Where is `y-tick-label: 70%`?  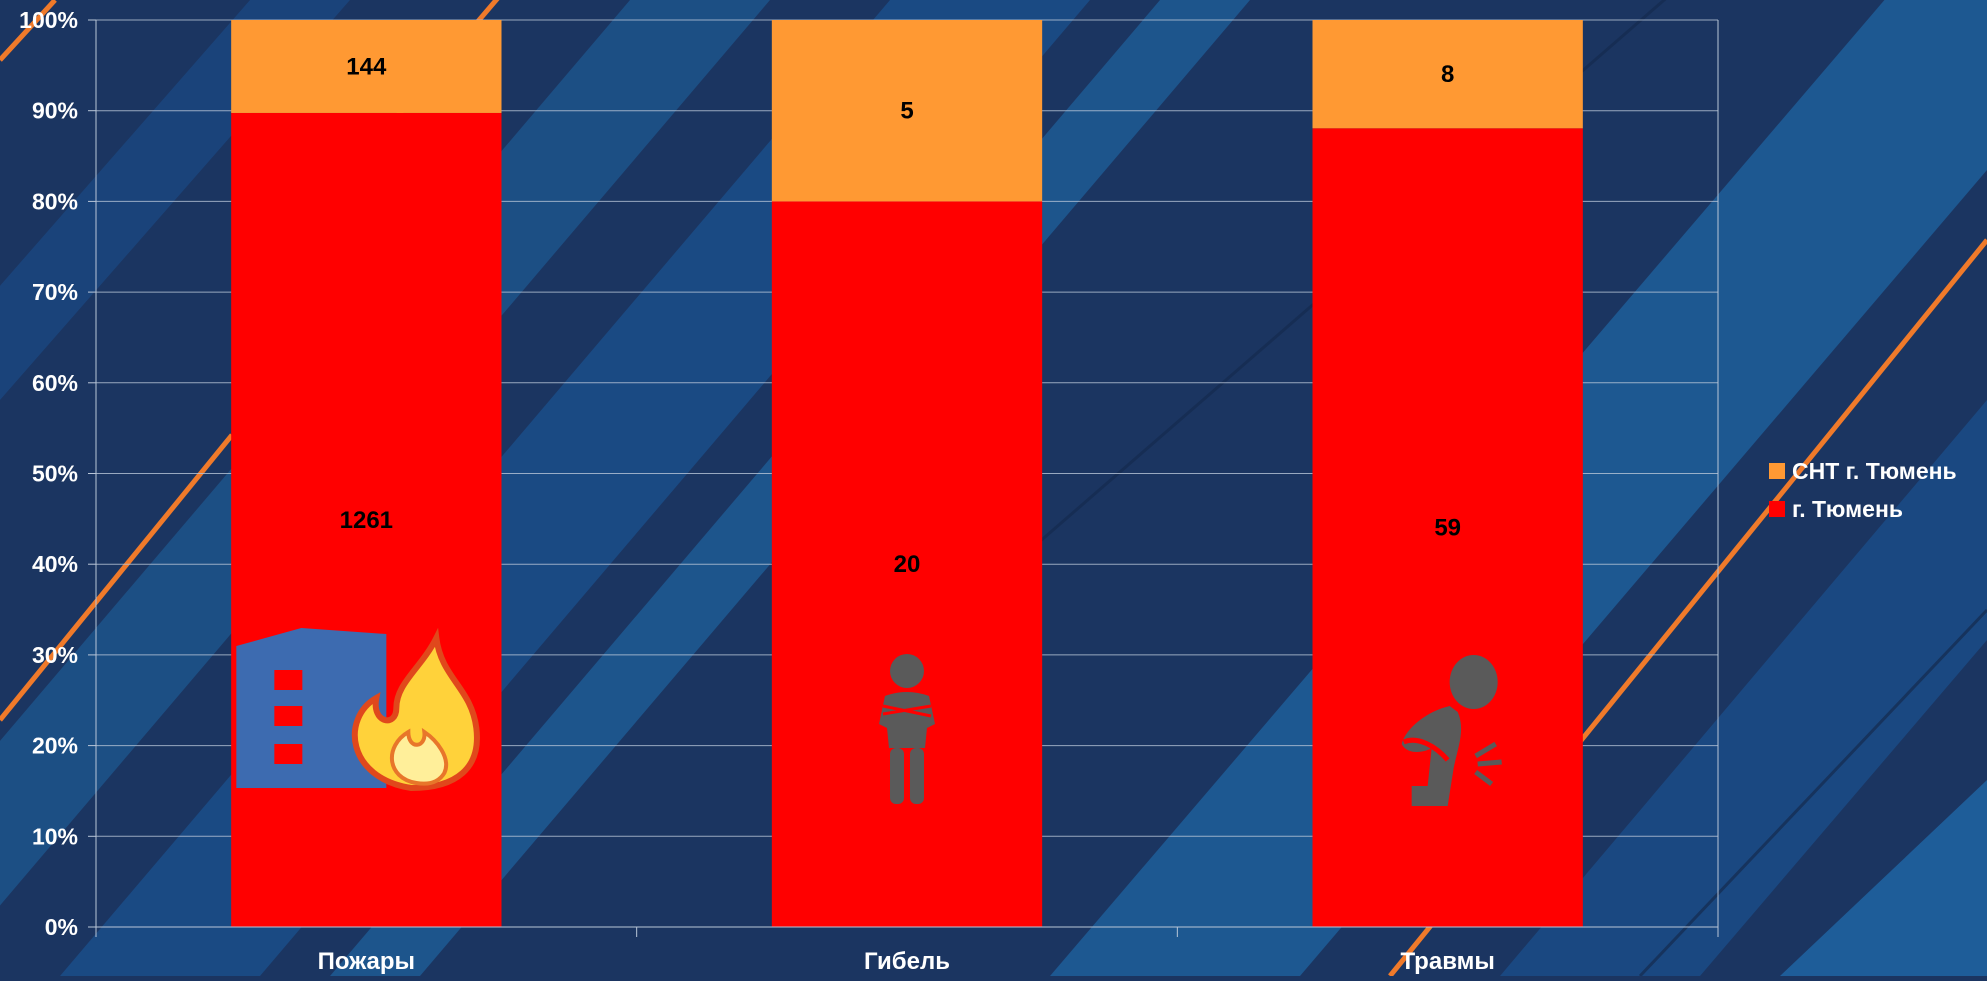
y-tick-label: 70% is located at coordinates (55, 292).